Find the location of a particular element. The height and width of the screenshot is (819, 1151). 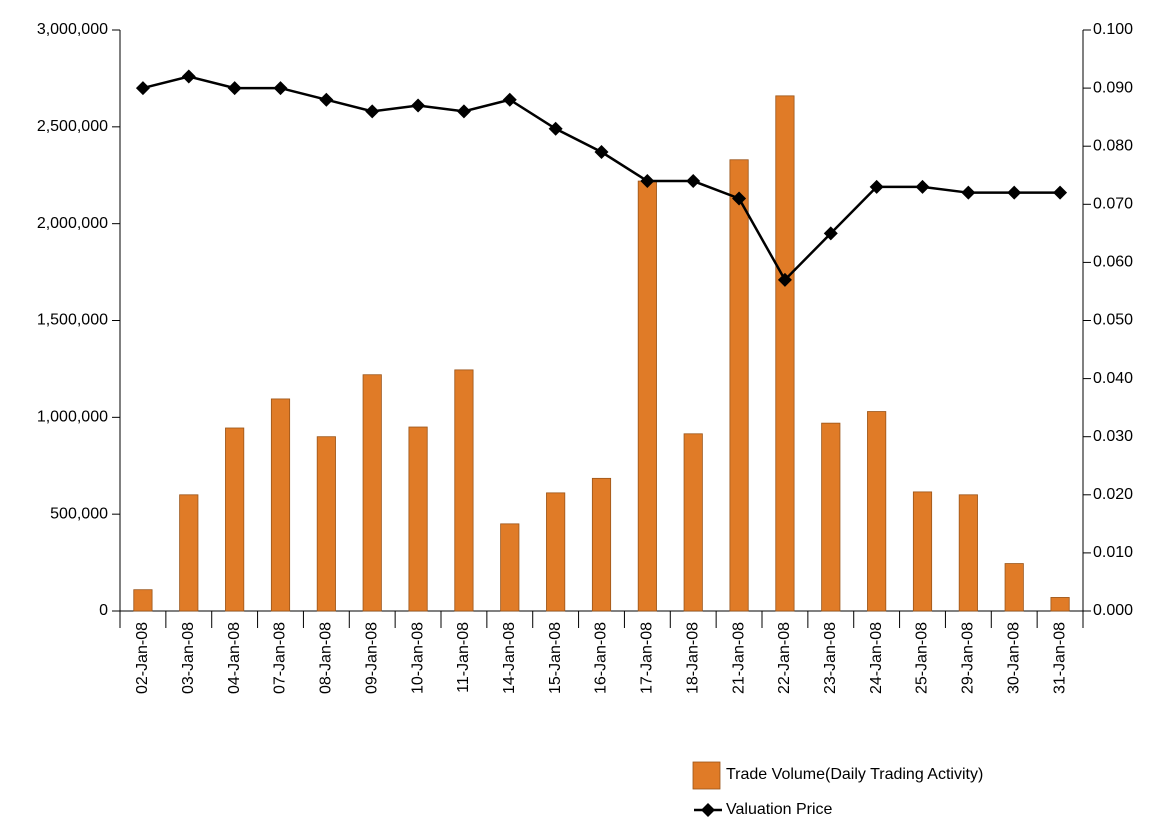

x-tick-label: 02-Jan-08 is located at coordinates (142, 658).